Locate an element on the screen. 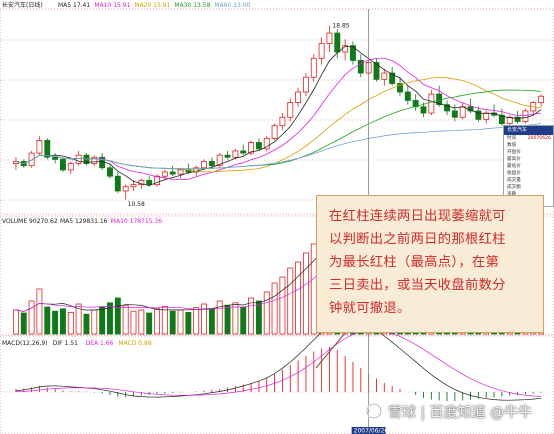 This screenshot has height=434, width=554. annotation-line: 三日卖出，或当天收盘前数分 is located at coordinates (417, 285).